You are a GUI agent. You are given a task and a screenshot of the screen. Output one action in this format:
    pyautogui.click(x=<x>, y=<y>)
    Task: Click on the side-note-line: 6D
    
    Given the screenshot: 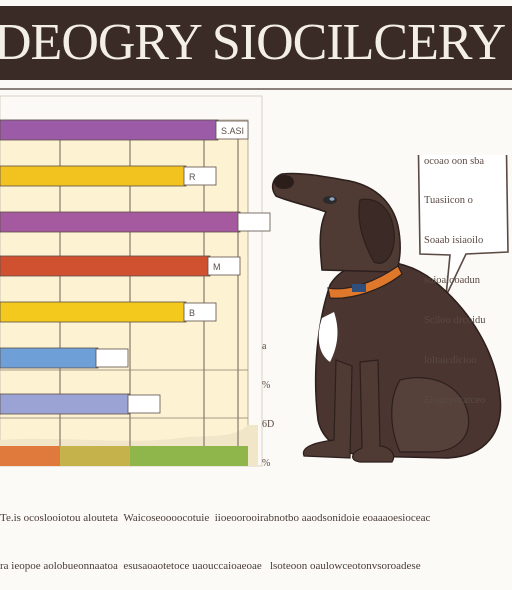 What is the action you would take?
    pyautogui.click(x=268, y=424)
    